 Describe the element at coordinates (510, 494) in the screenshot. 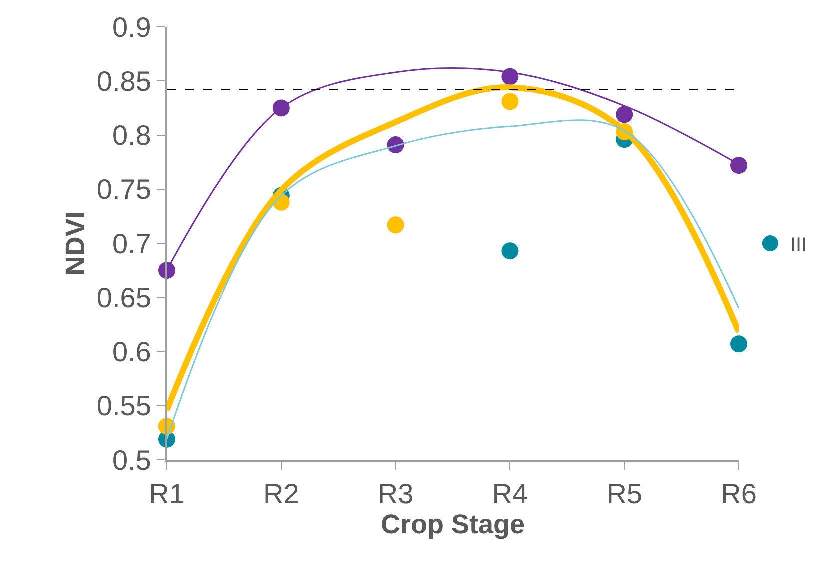

I see `x-tick-label: R4` at that location.